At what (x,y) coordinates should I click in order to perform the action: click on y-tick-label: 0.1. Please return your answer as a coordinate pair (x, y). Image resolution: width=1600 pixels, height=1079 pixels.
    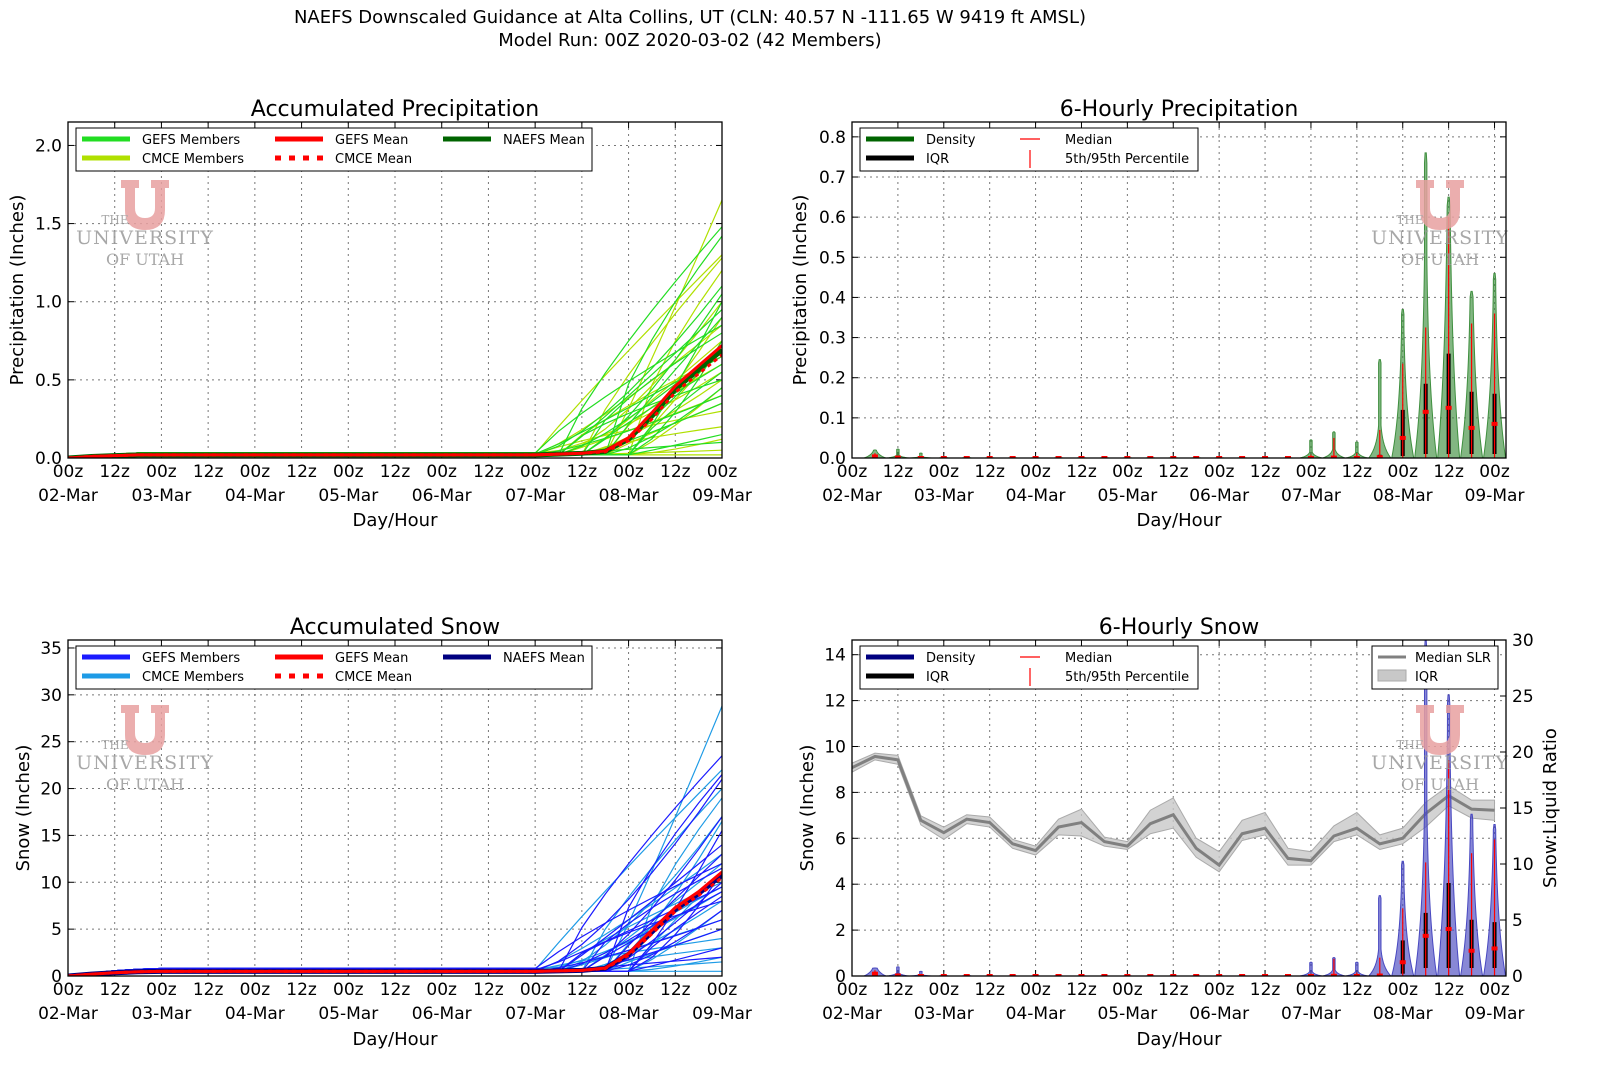
    Looking at the image, I should click on (832, 419).